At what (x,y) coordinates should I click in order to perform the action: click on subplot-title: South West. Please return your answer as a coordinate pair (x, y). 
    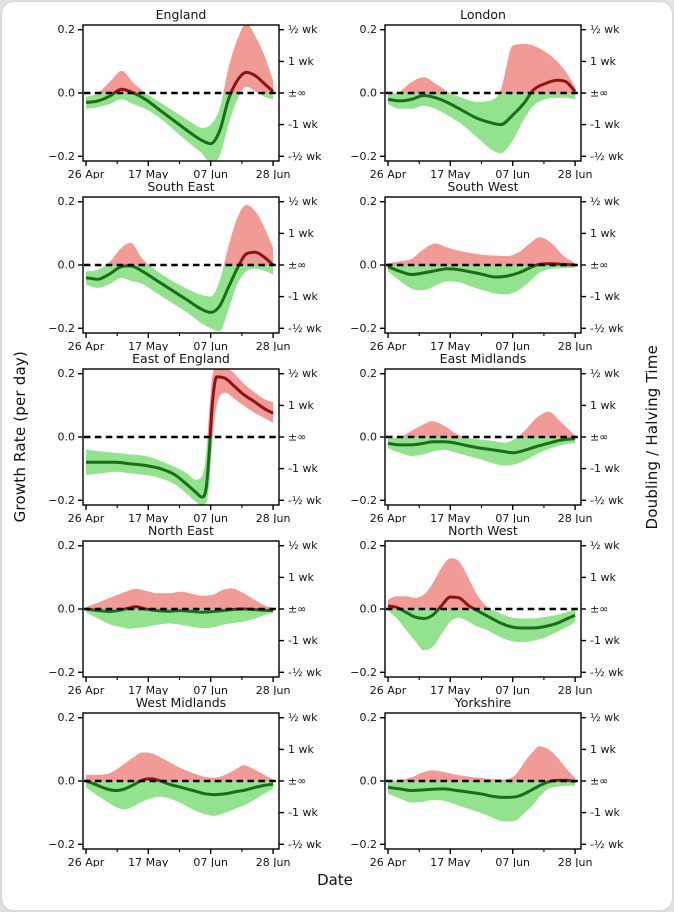
    Looking at the image, I should click on (482, 186).